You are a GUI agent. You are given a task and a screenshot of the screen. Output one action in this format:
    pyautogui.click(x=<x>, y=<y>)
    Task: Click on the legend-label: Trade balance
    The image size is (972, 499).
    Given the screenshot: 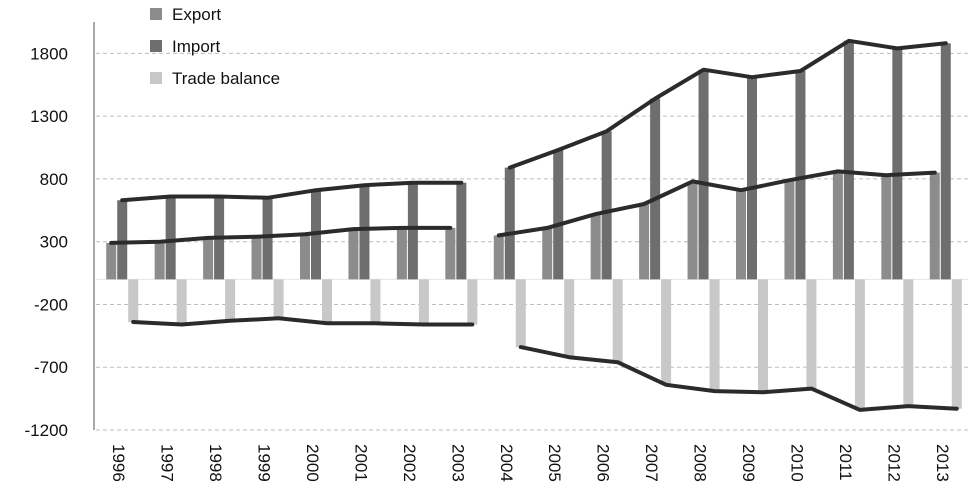 What is the action you would take?
    pyautogui.click(x=226, y=78)
    